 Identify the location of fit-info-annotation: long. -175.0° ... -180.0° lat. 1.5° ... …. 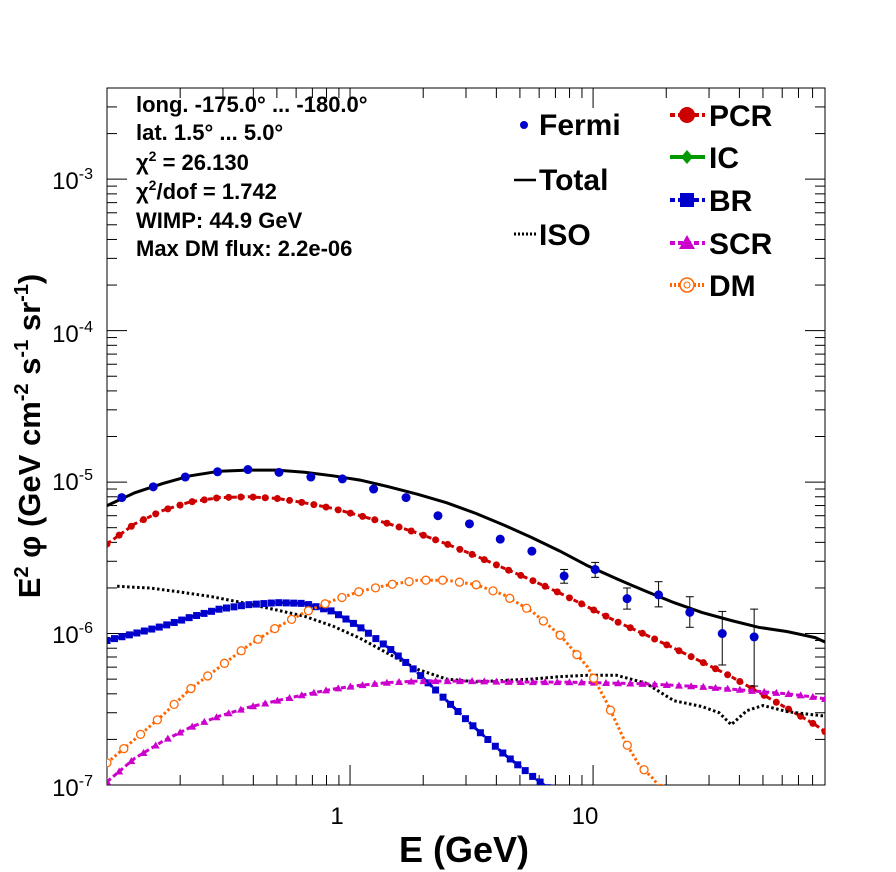
(252, 176).